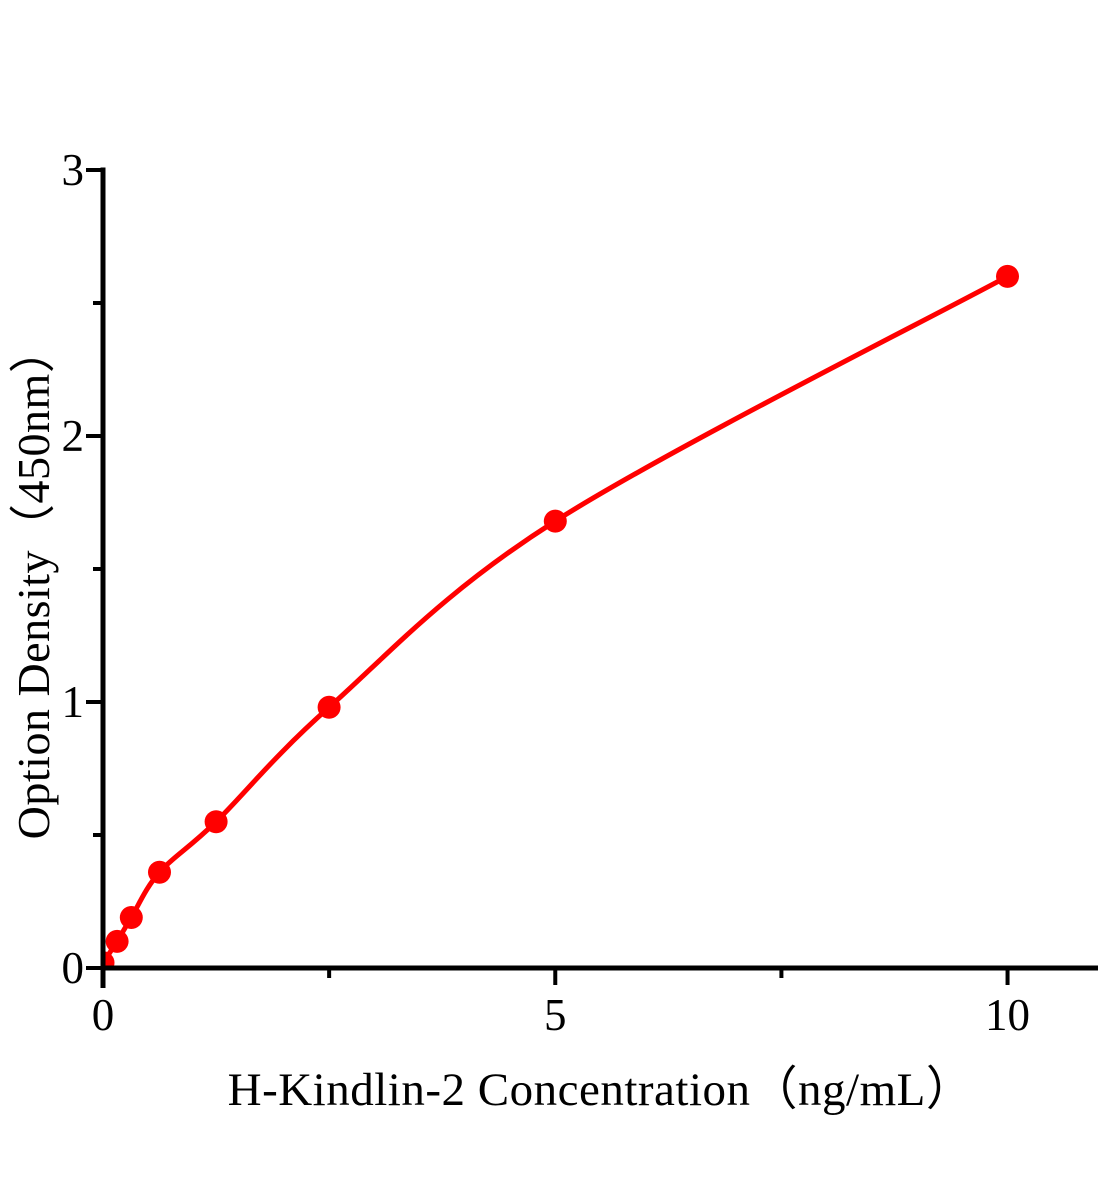 The image size is (1104, 1200). Describe the element at coordinates (555, 1015) in the screenshot. I see `x-tick-label: 5` at that location.